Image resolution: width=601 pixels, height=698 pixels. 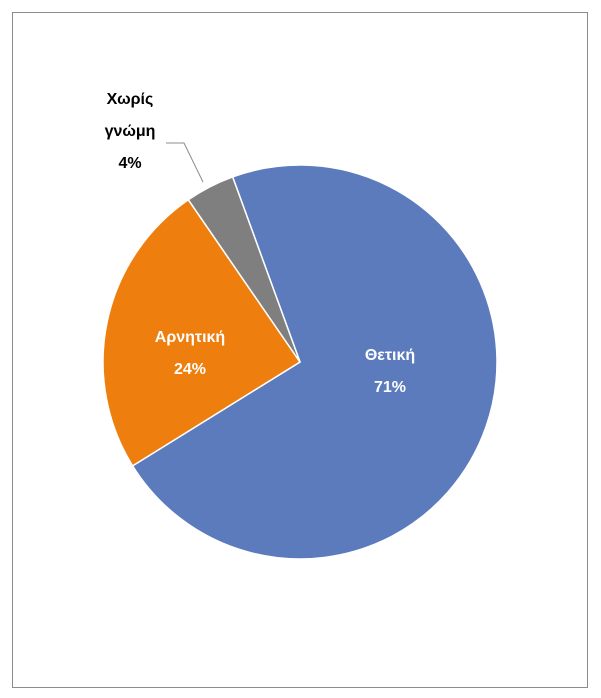 I want to click on category-label: Χωρίς γνώμη, so click(x=130, y=115).